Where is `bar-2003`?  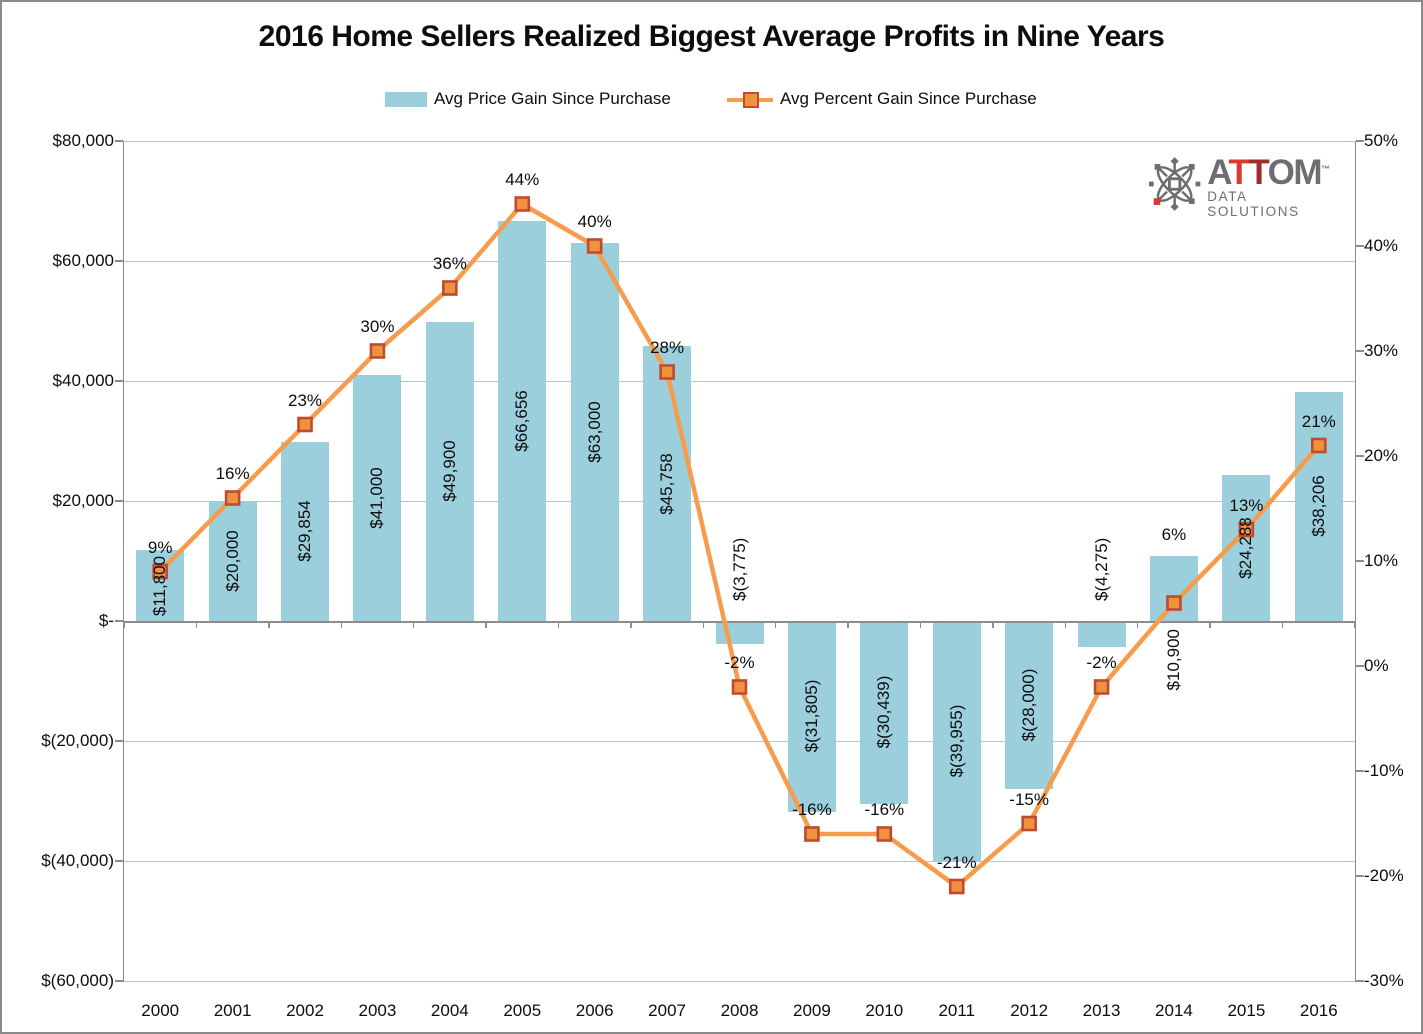 bar-2003 is located at coordinates (377, 498).